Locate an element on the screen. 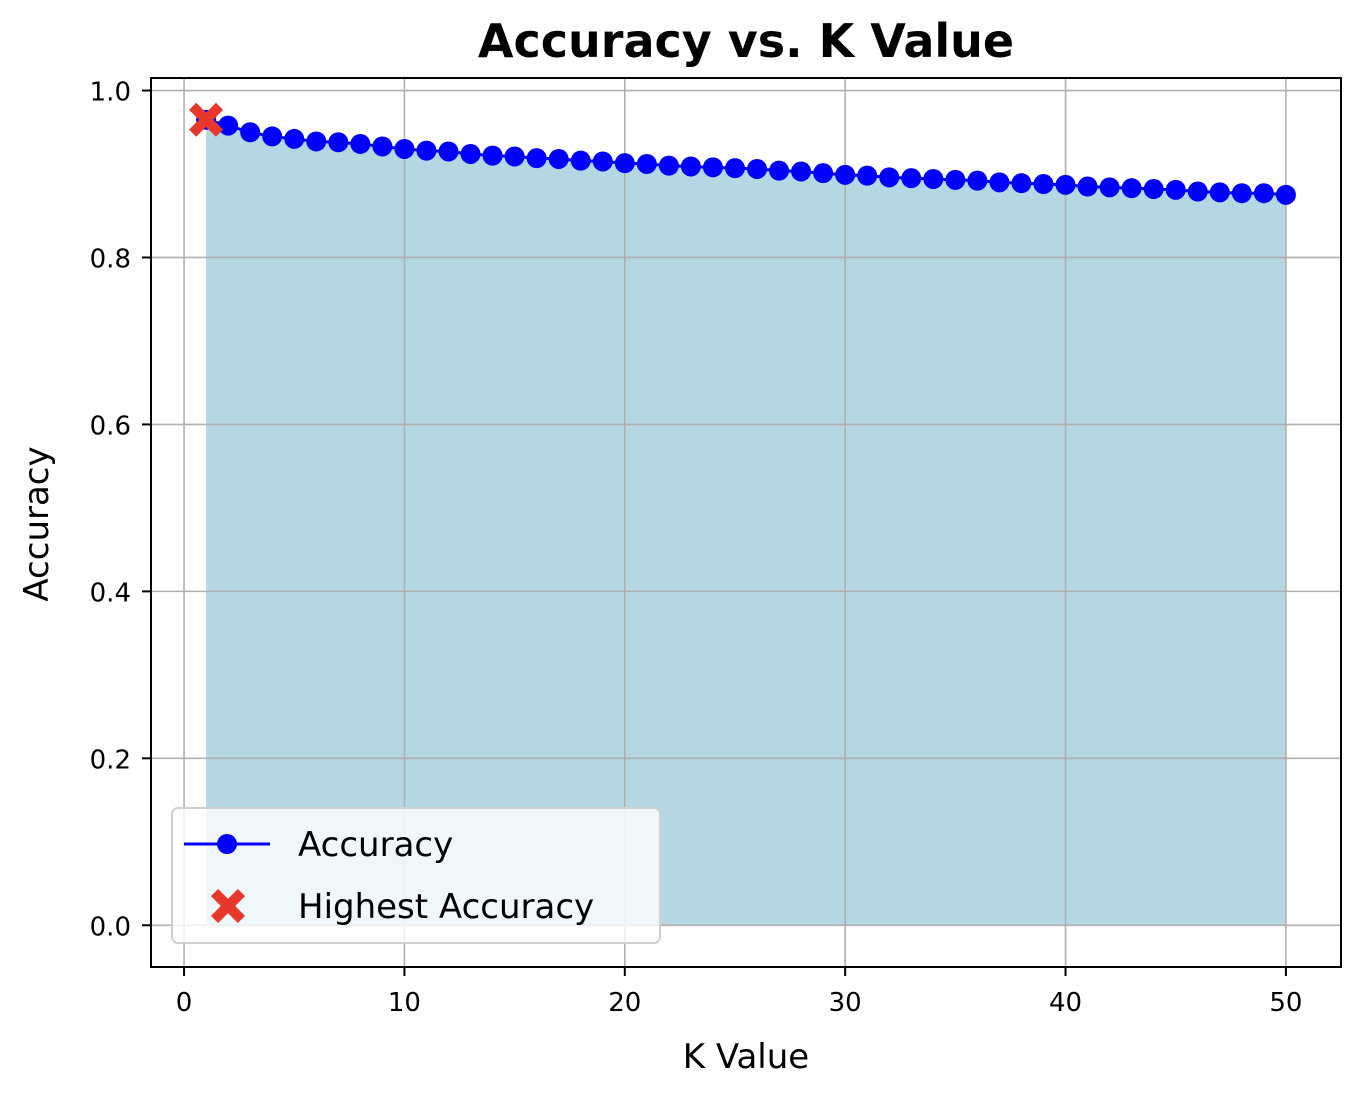 The image size is (1360, 1096). accuracy-point-k15 is located at coordinates (514, 156).